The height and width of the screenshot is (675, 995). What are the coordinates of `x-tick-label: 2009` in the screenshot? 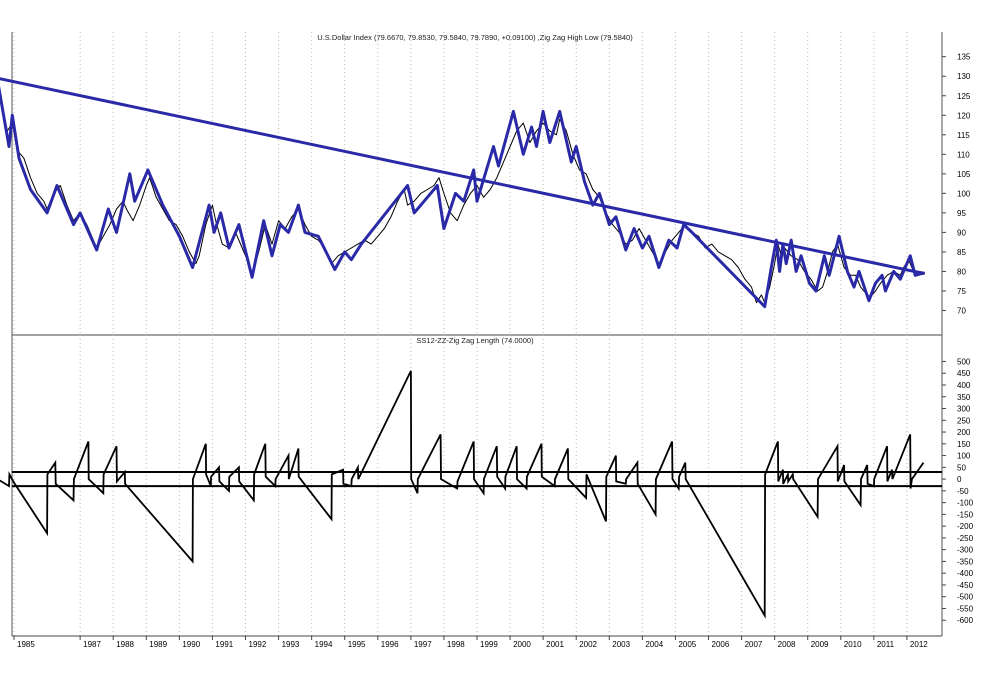 It's located at (820, 644).